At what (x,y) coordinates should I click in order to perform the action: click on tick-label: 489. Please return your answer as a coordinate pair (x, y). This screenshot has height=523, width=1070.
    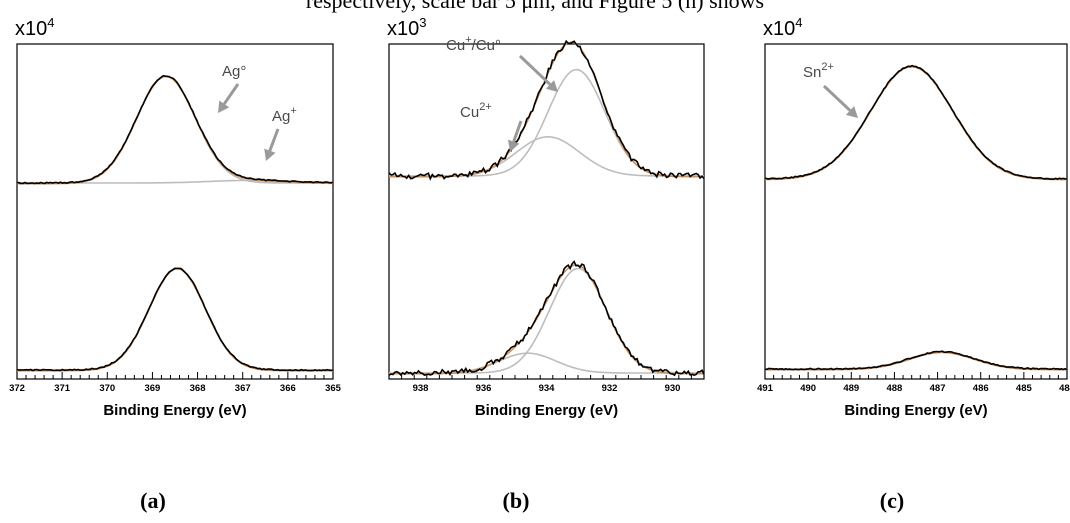
    Looking at the image, I should click on (851, 388).